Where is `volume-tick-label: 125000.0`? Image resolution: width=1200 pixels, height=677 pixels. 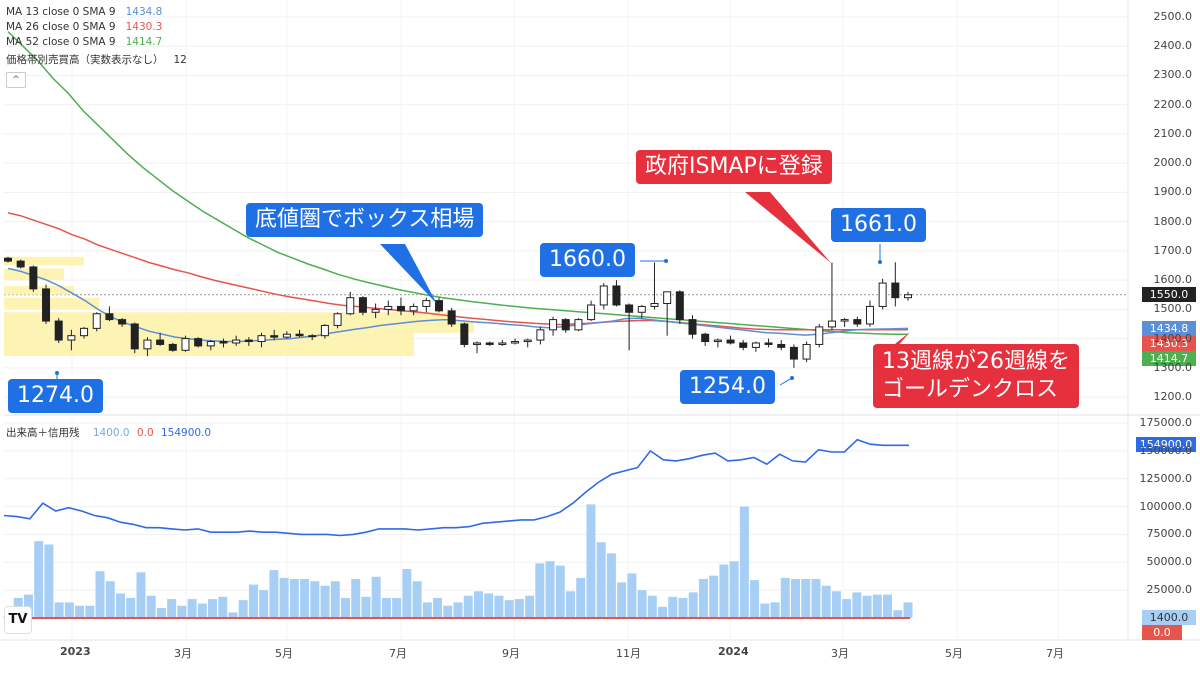 volume-tick-label: 125000.0 is located at coordinates (1166, 478).